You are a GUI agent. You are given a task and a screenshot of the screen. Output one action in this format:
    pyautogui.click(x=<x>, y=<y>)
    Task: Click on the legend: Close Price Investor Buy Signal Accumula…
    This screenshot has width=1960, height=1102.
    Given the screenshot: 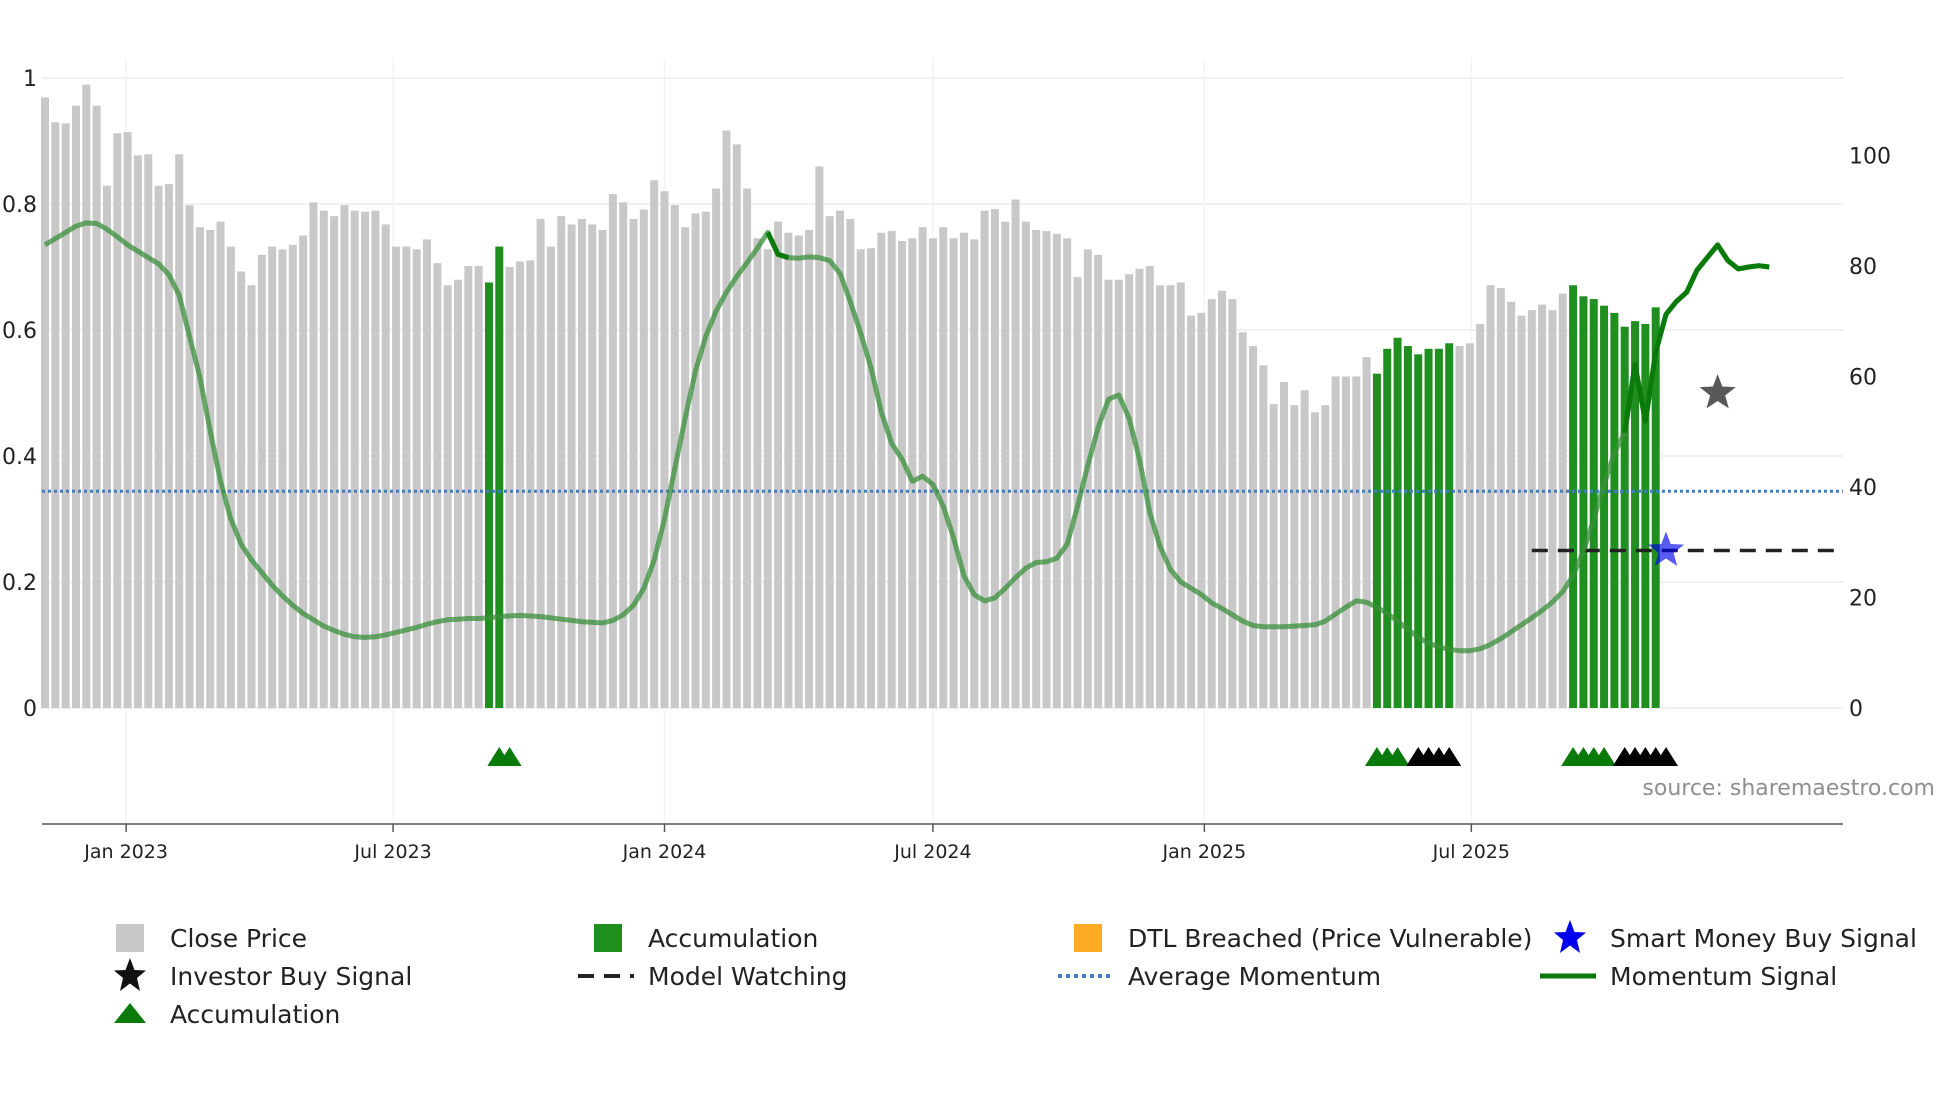 What is the action you would take?
    pyautogui.click(x=980, y=985)
    